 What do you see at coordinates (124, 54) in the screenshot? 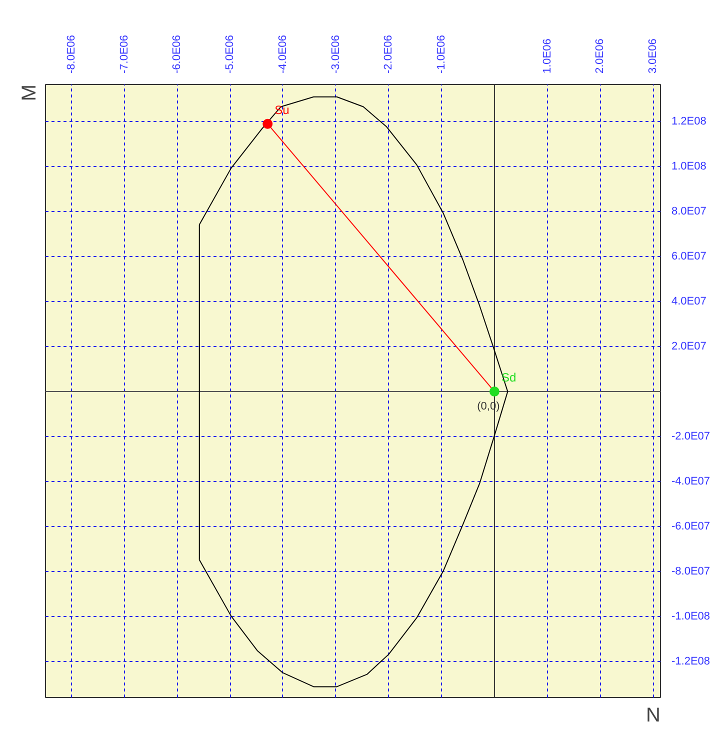
I see `x-tick-label: -7.0E06` at bounding box center [124, 54].